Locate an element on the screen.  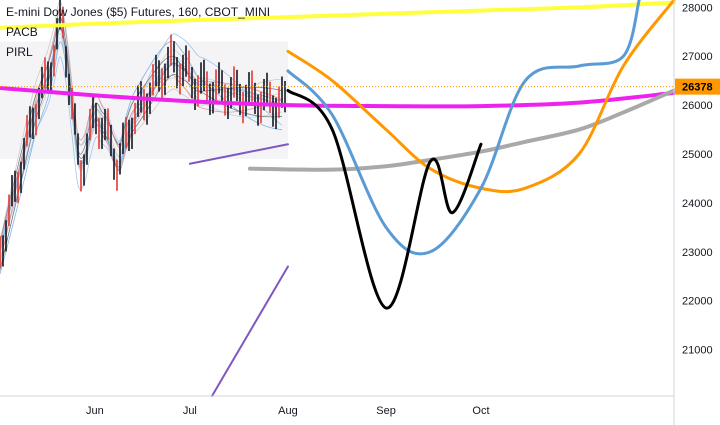
y-tick-label: 25000 is located at coordinates (697, 155).